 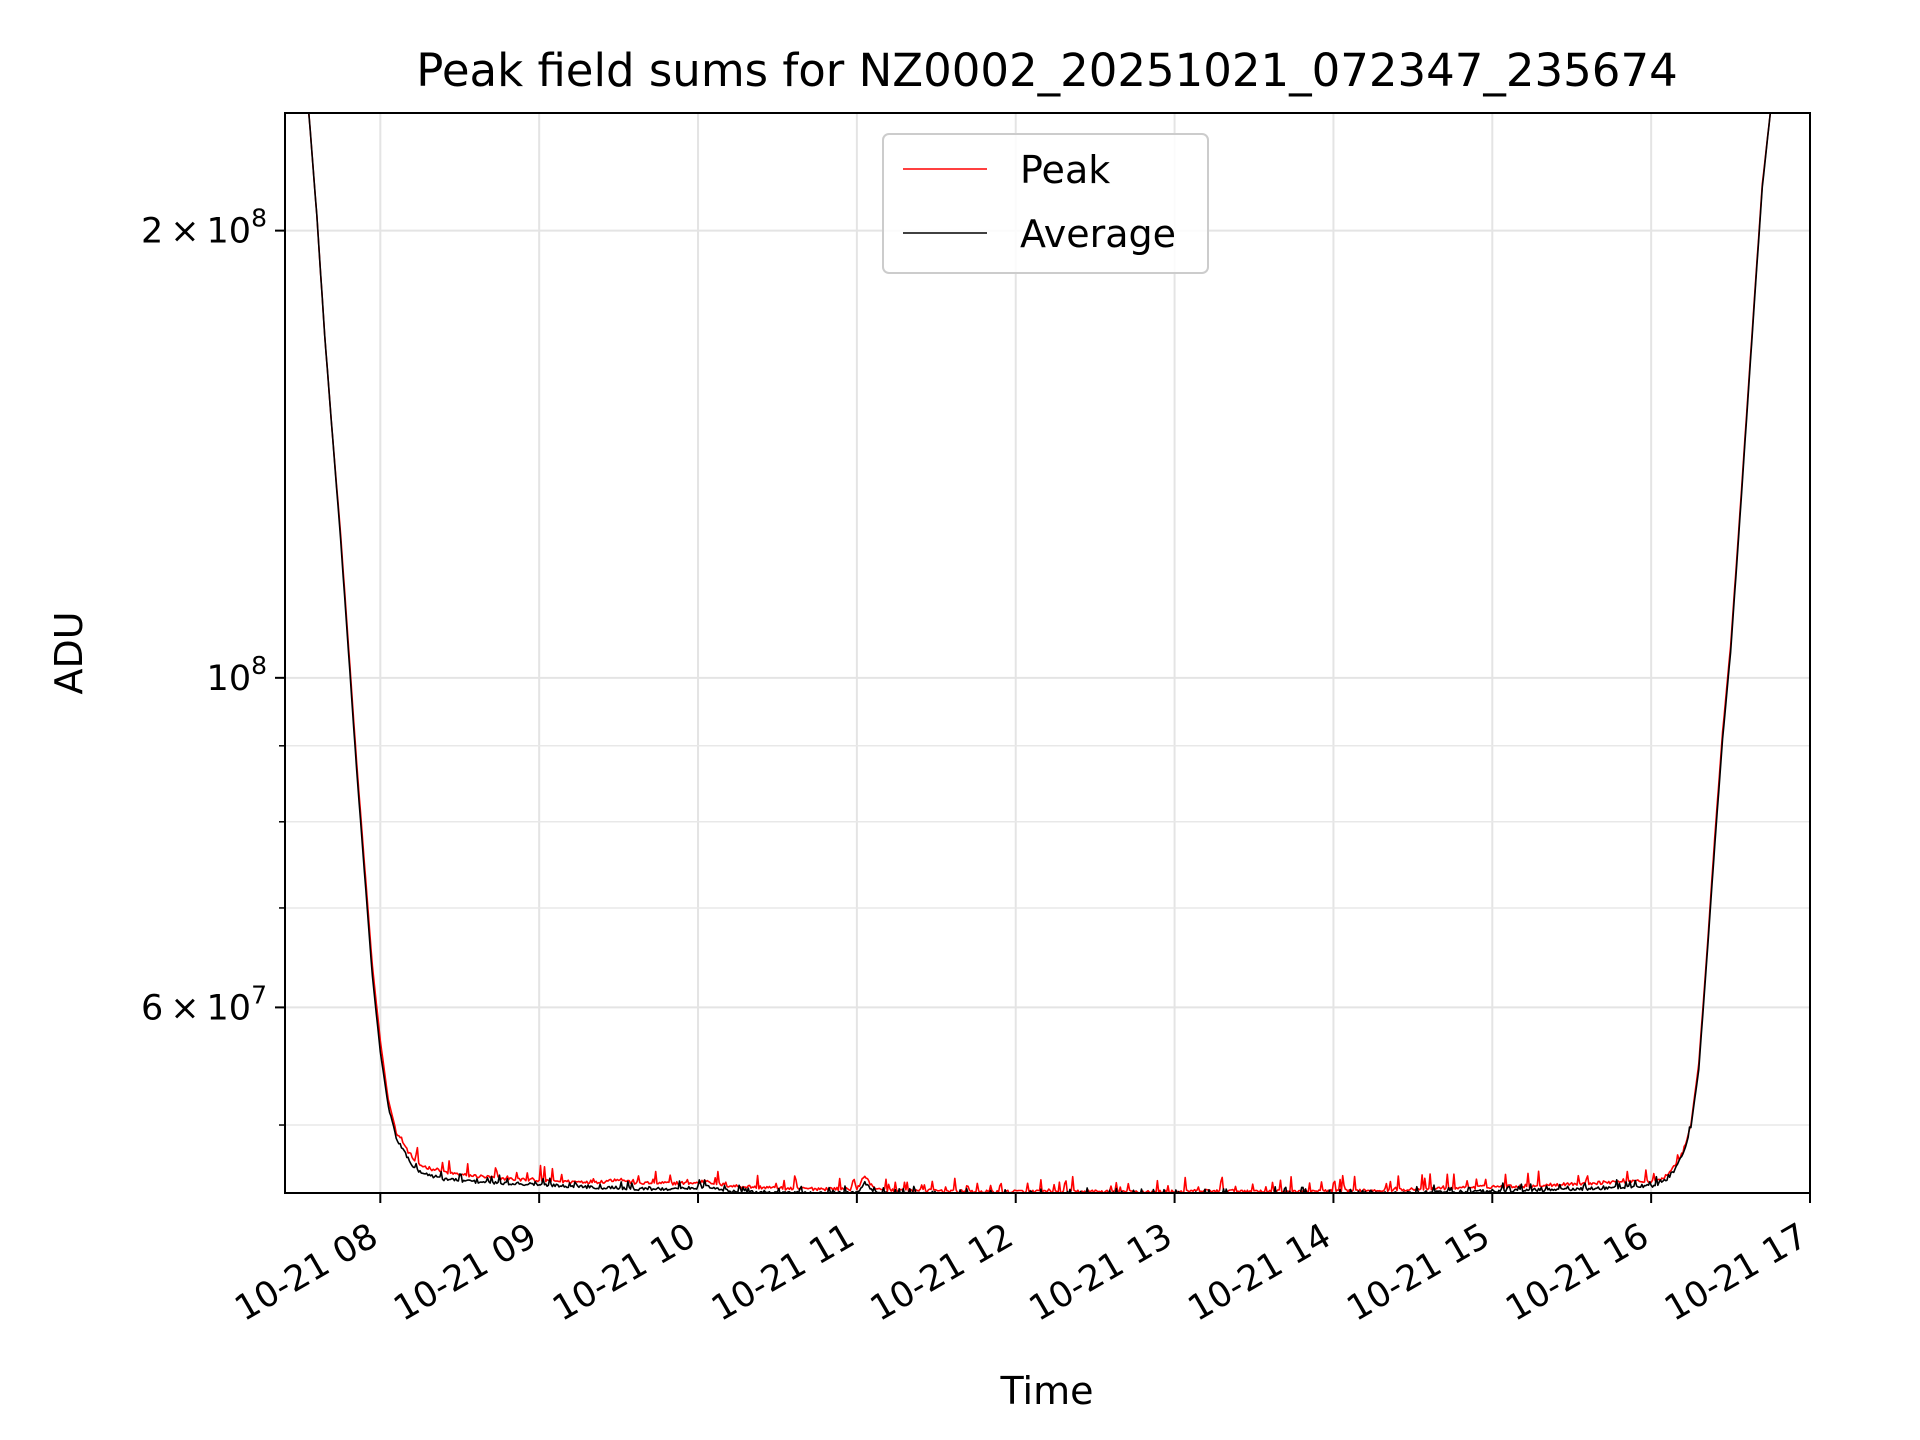 What do you see at coordinates (1047, 1391) in the screenshot?
I see `x-axis-label: Time` at bounding box center [1047, 1391].